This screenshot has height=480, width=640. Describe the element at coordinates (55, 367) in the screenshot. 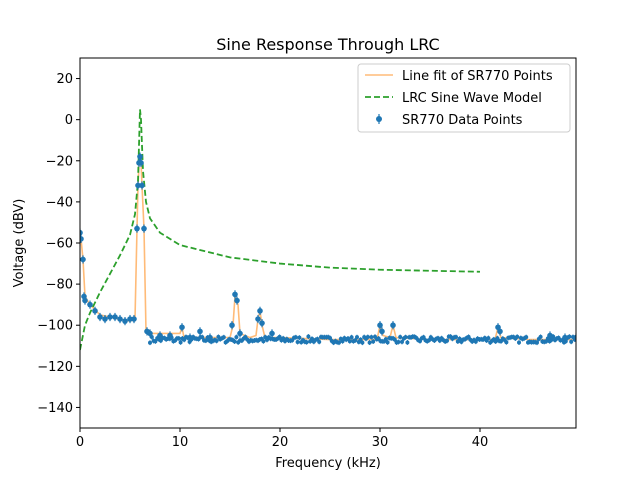

I see `y-tick-label: −120` at that location.